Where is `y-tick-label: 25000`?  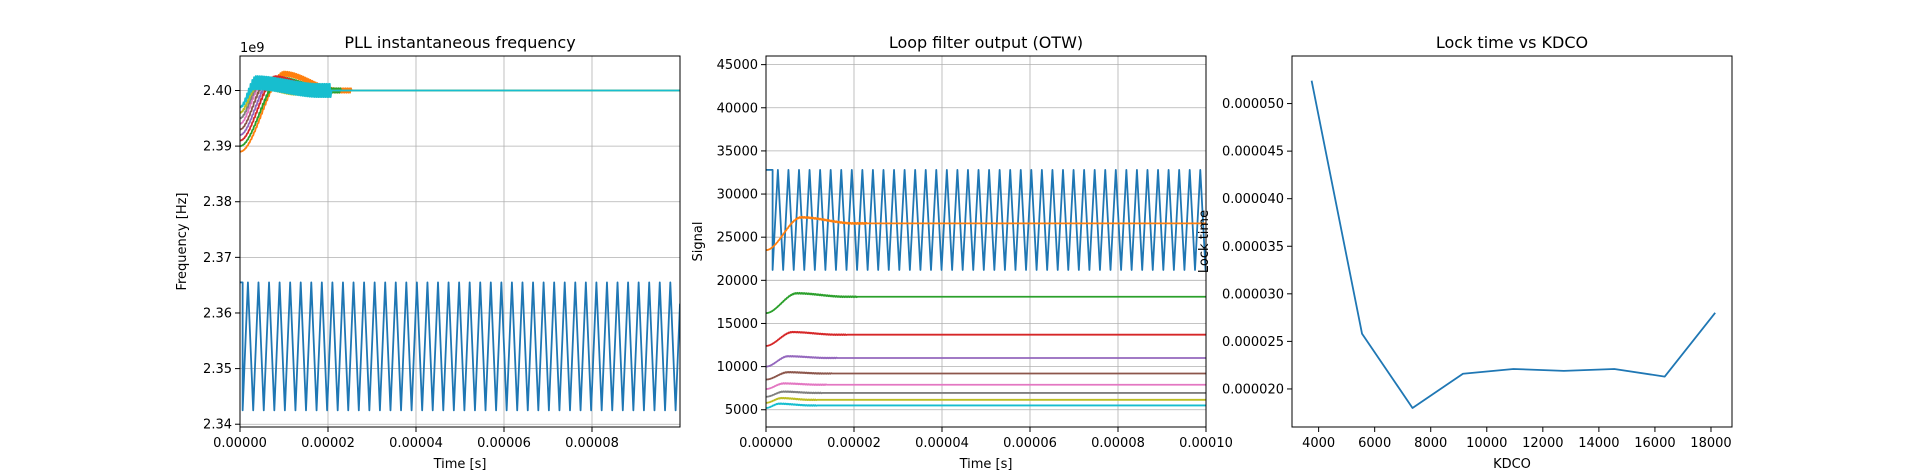
y-tick-label: 25000 is located at coordinates (737, 238).